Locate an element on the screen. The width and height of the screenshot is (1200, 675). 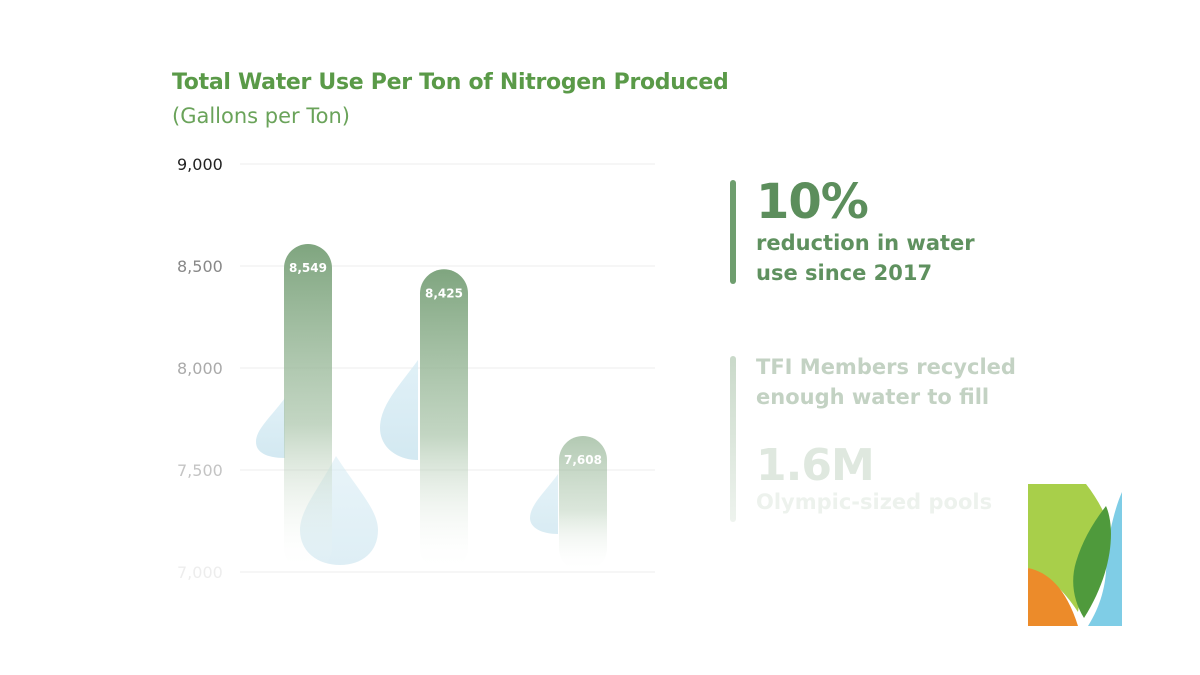
y-tick-label: 8,000 is located at coordinates (200, 368).